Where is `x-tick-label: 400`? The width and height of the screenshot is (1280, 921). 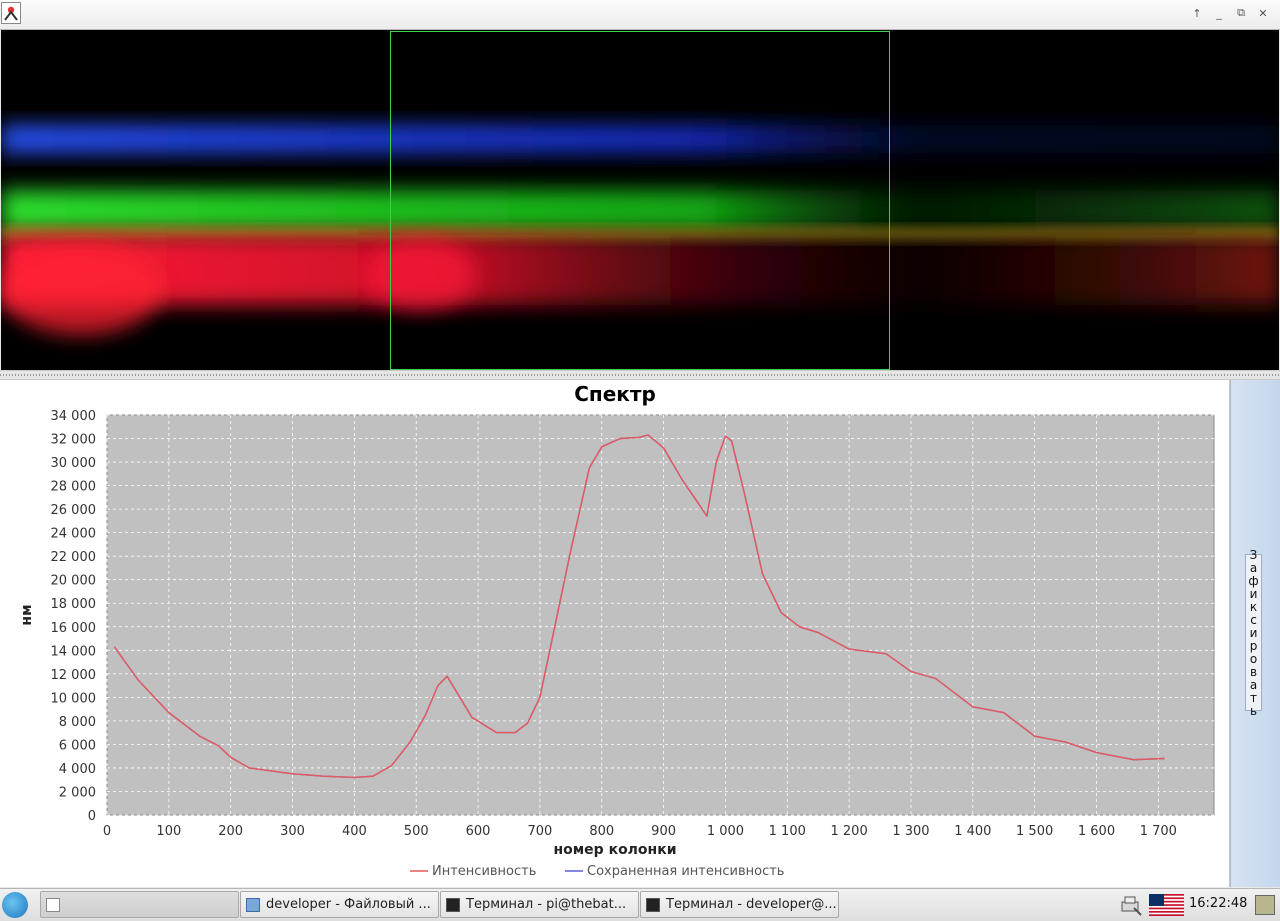 x-tick-label: 400 is located at coordinates (354, 831).